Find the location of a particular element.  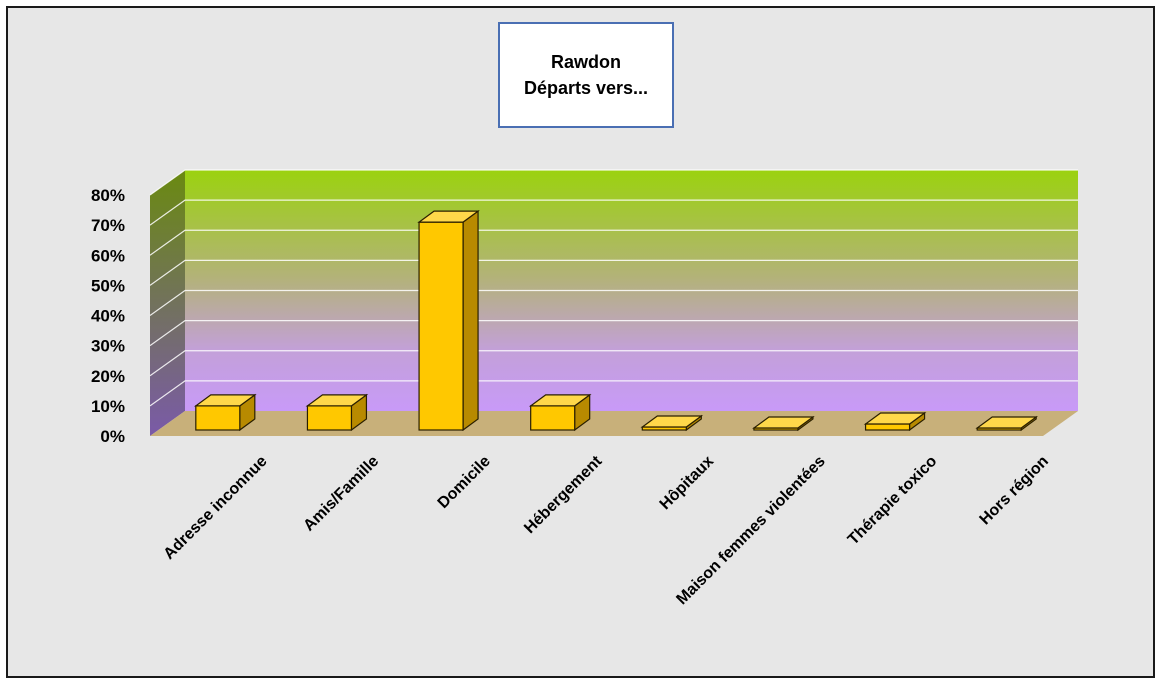

x-tick-label: Hôpitaux is located at coordinates (687, 483).